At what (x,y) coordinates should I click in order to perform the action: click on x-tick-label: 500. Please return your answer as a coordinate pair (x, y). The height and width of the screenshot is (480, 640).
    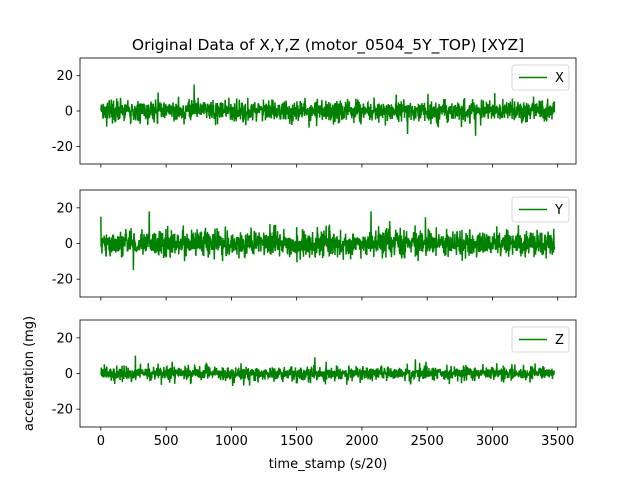
    Looking at the image, I should click on (166, 441).